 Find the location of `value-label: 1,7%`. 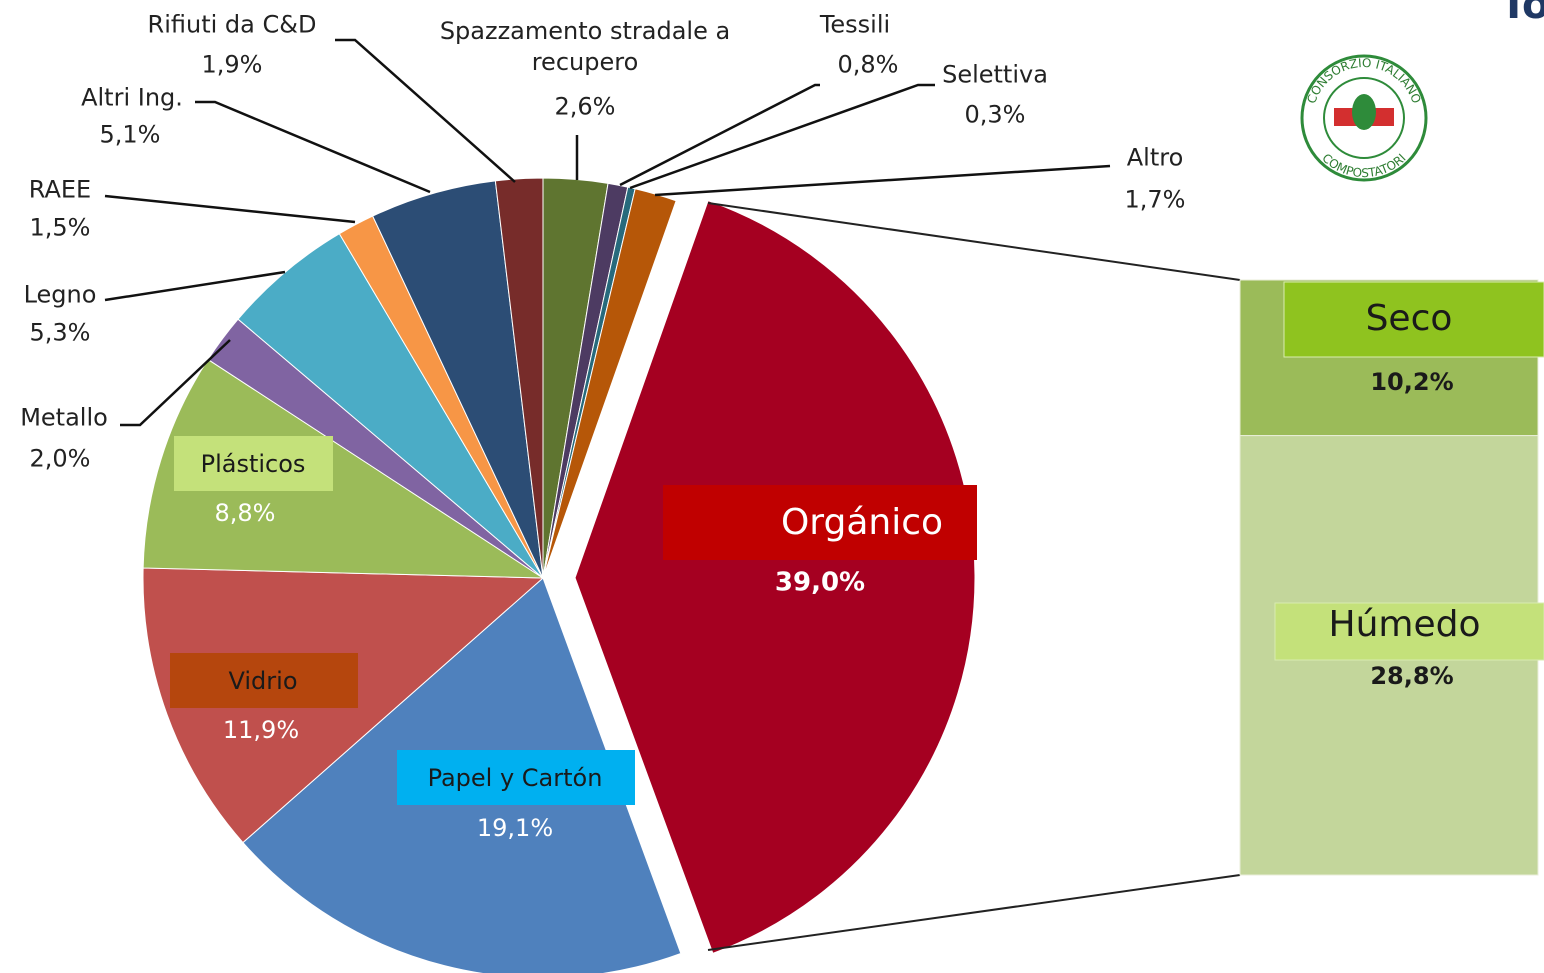

value-label: 1,7% is located at coordinates (1155, 199).